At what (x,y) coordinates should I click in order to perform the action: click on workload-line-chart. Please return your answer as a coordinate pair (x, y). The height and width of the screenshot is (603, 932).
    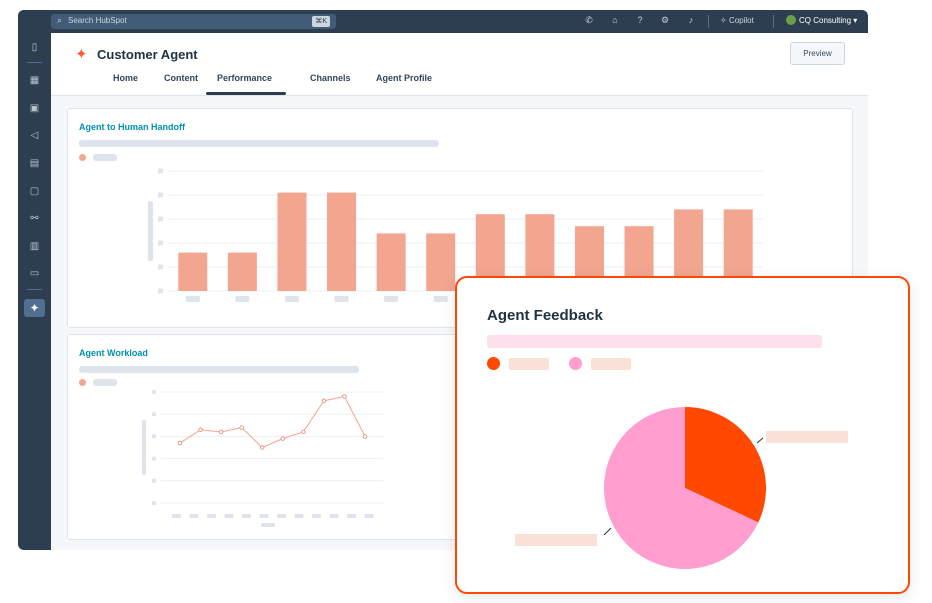
    Looking at the image, I should click on (262, 458).